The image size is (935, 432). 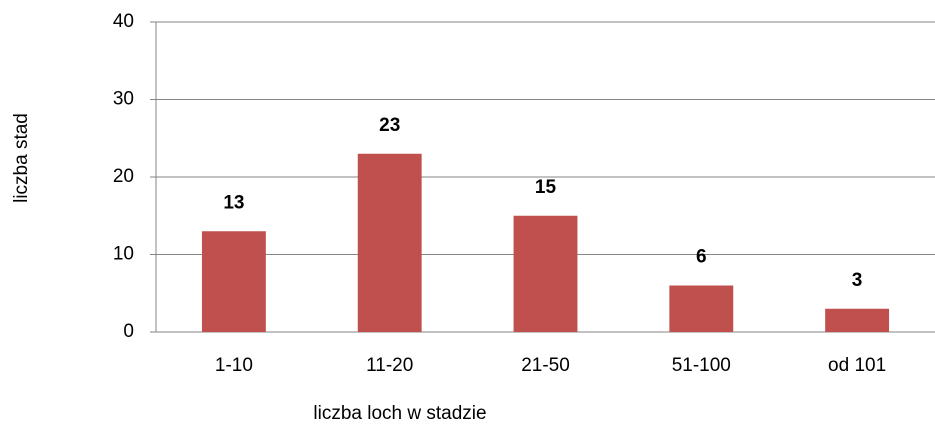 I want to click on value-label: 15, so click(x=546, y=187).